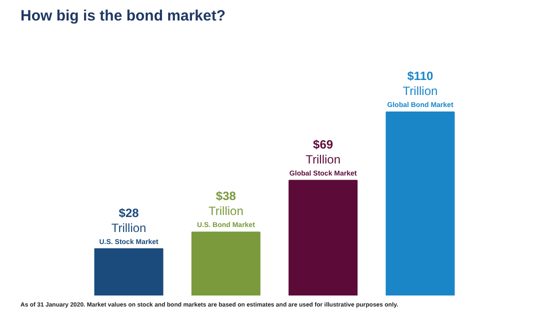 The image size is (548, 313). Describe the element at coordinates (226, 203) in the screenshot. I see `data-label: $38 Trillion` at that location.